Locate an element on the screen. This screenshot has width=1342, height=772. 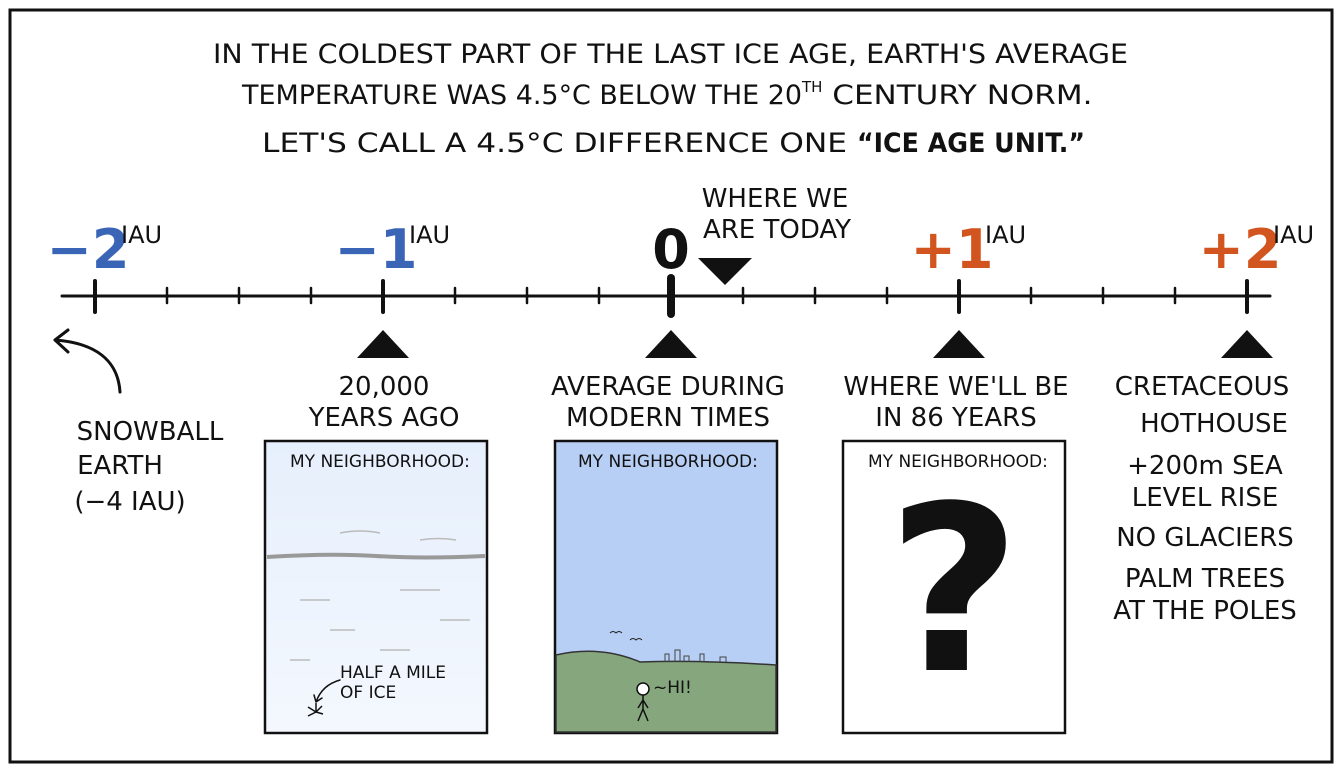
horizon is located at coordinates (376, 556).